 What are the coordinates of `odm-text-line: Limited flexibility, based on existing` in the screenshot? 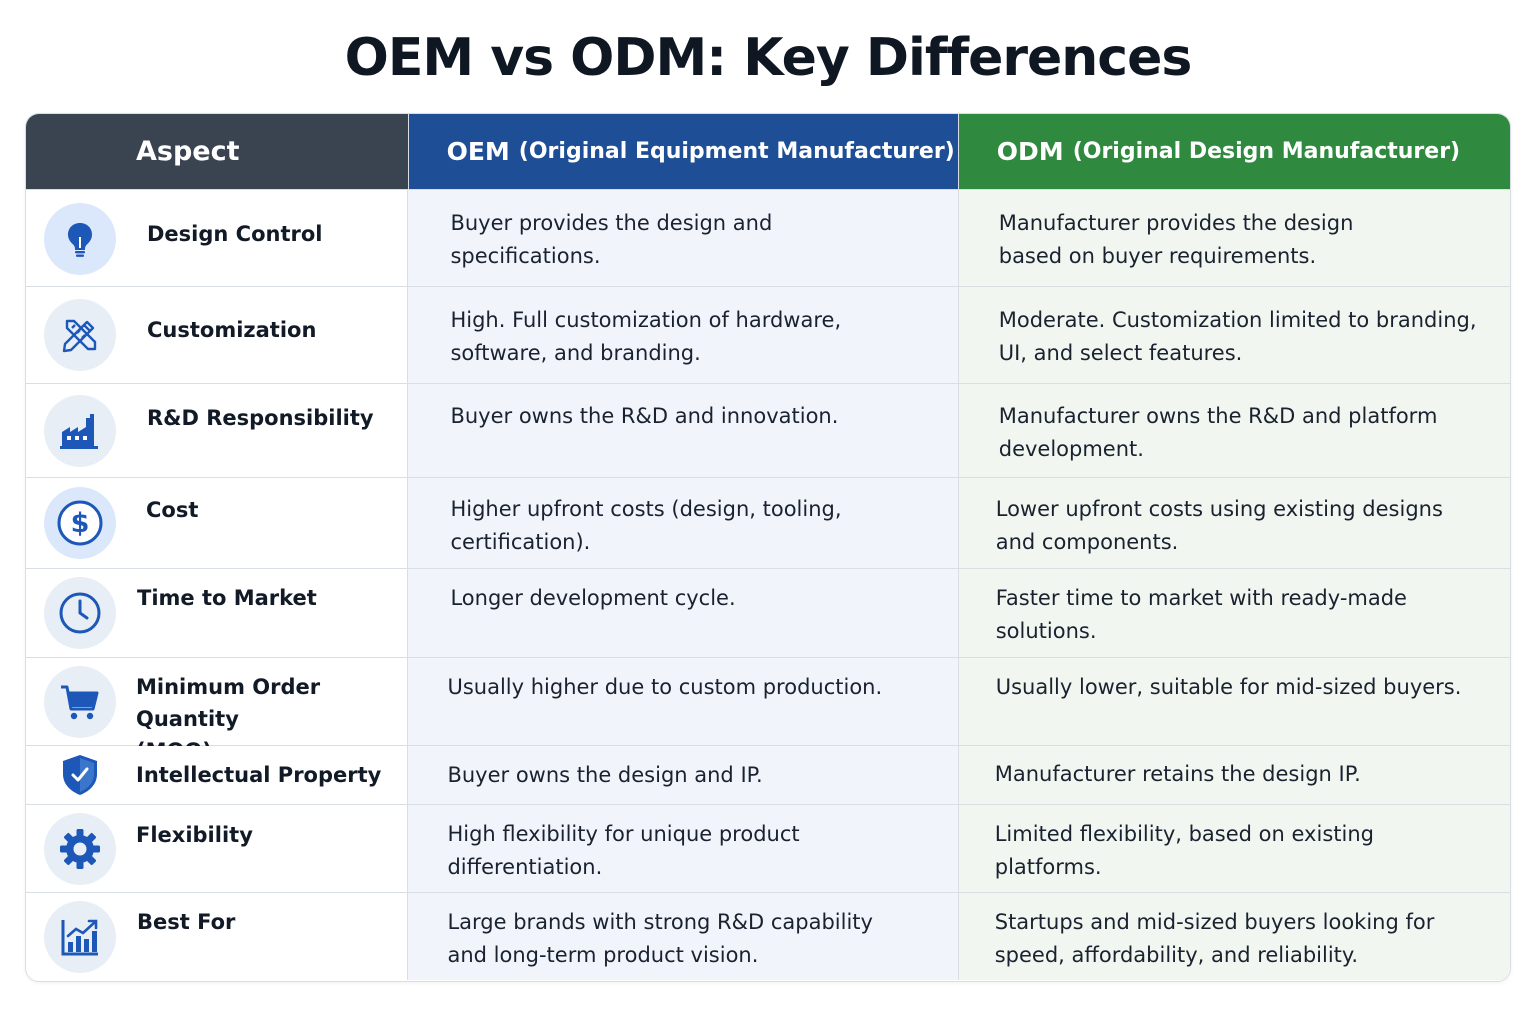 It's located at (1184, 834).